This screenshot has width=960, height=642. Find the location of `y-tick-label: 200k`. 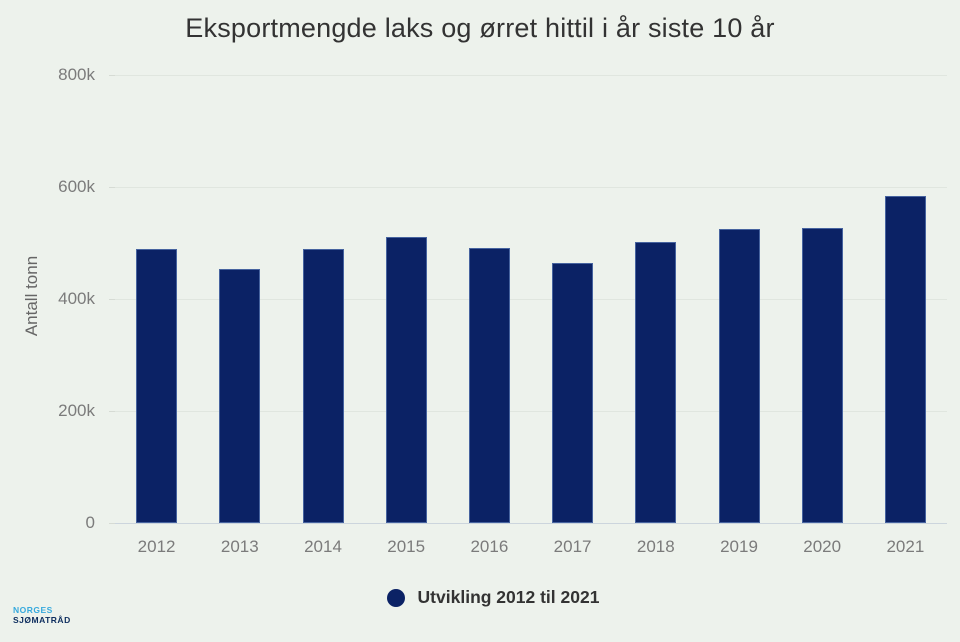

y-tick-label: 200k is located at coordinates (76, 410).